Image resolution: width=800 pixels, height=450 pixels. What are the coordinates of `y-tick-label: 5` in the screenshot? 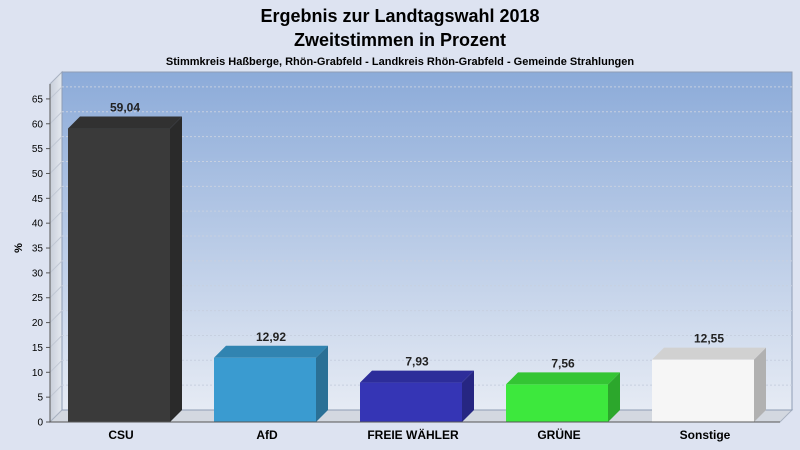 It's located at (40, 398).